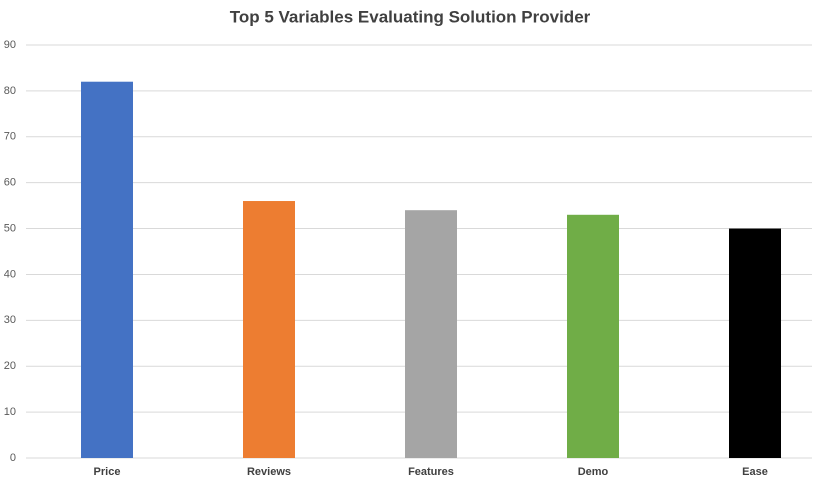  What do you see at coordinates (10, 320) in the screenshot?
I see `y-tick-label: 30` at bounding box center [10, 320].